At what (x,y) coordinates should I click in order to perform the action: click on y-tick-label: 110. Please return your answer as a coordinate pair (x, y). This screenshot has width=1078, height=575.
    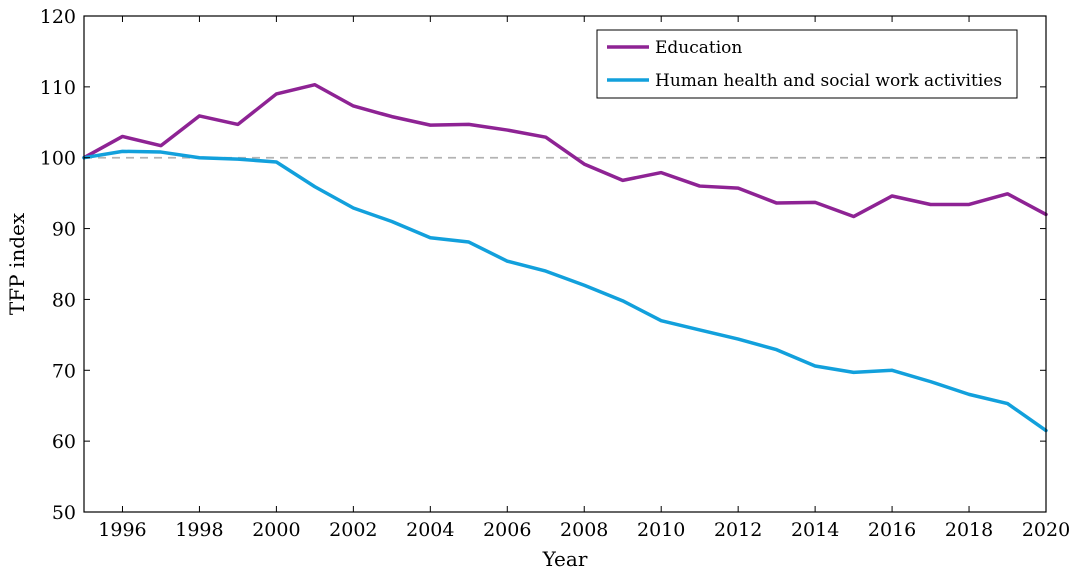
    Looking at the image, I should click on (58, 88).